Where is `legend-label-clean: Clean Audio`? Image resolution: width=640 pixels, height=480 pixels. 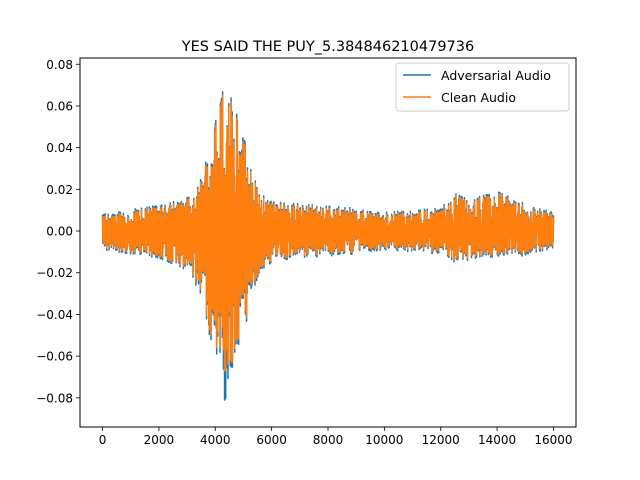
legend-label-clean: Clean Audio is located at coordinates (478, 97).